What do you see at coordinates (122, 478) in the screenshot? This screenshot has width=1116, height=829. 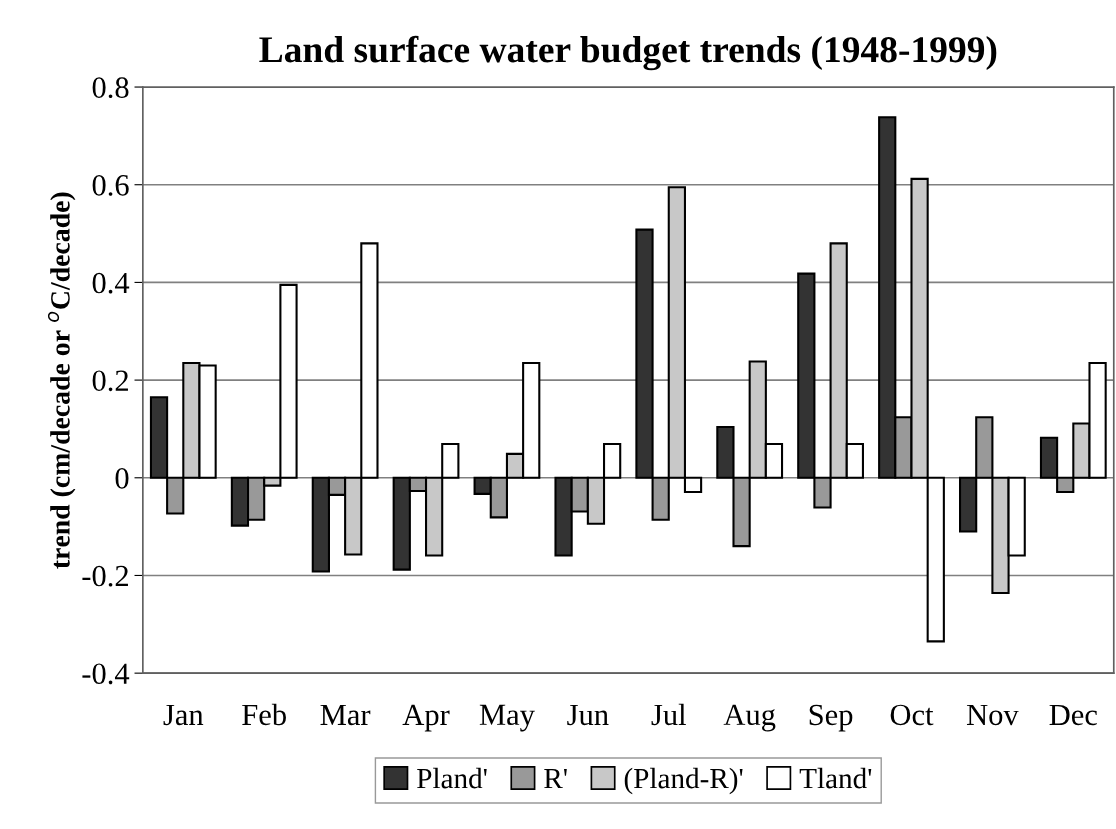 I see `y-tick-label: 0` at bounding box center [122, 478].